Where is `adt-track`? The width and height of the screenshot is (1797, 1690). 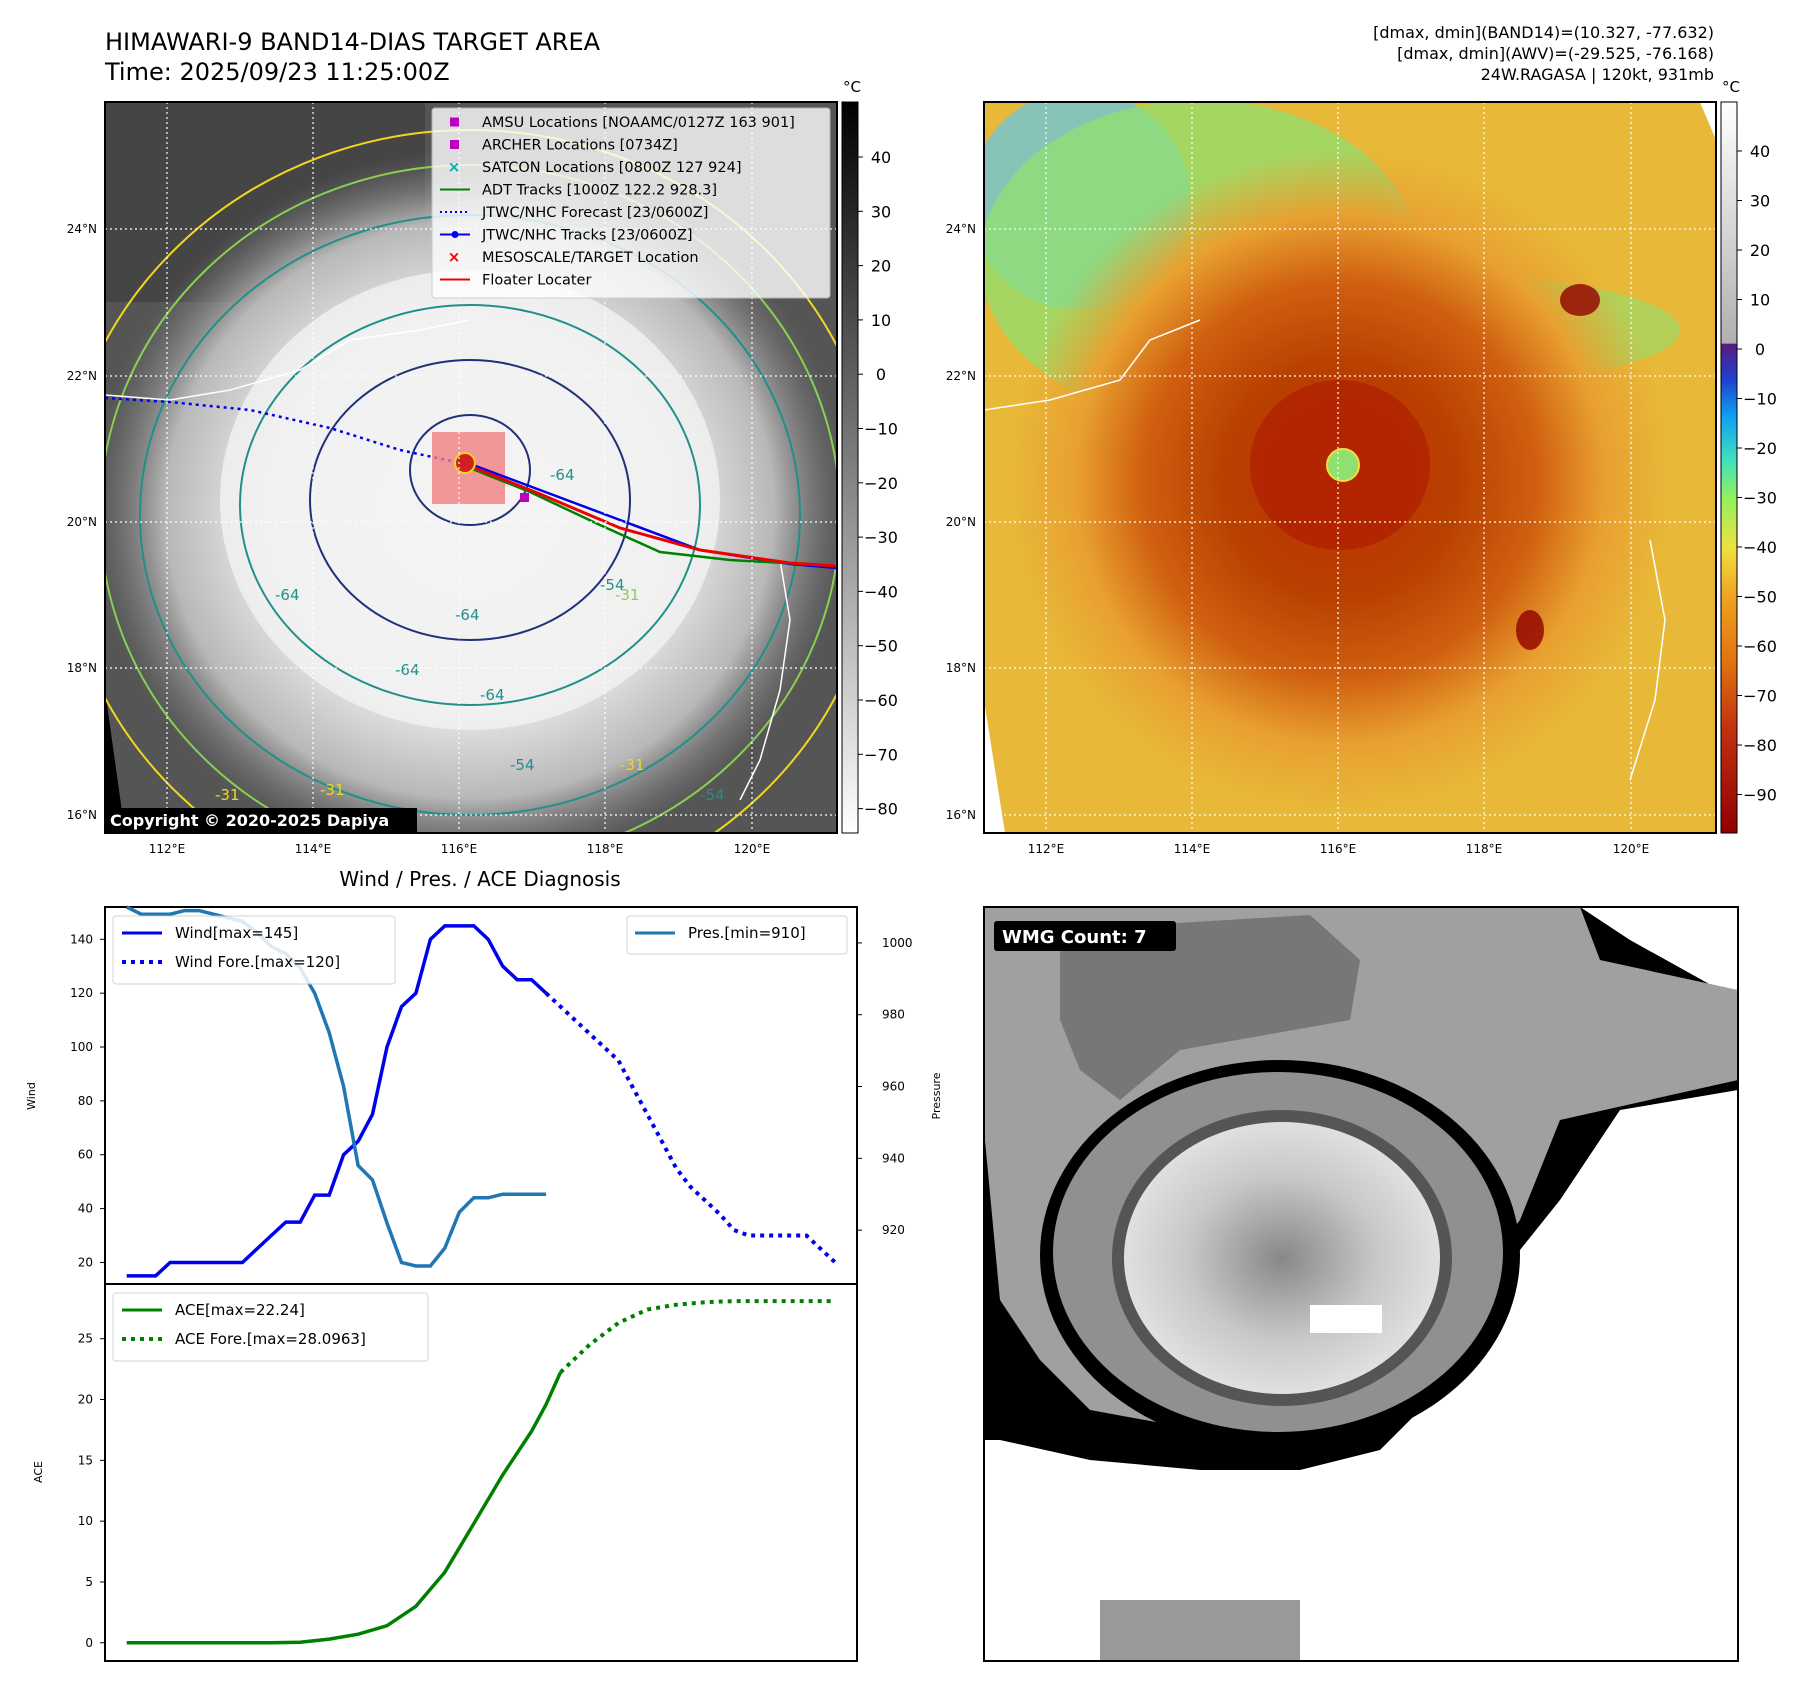 adt-track is located at coordinates (650, 516).